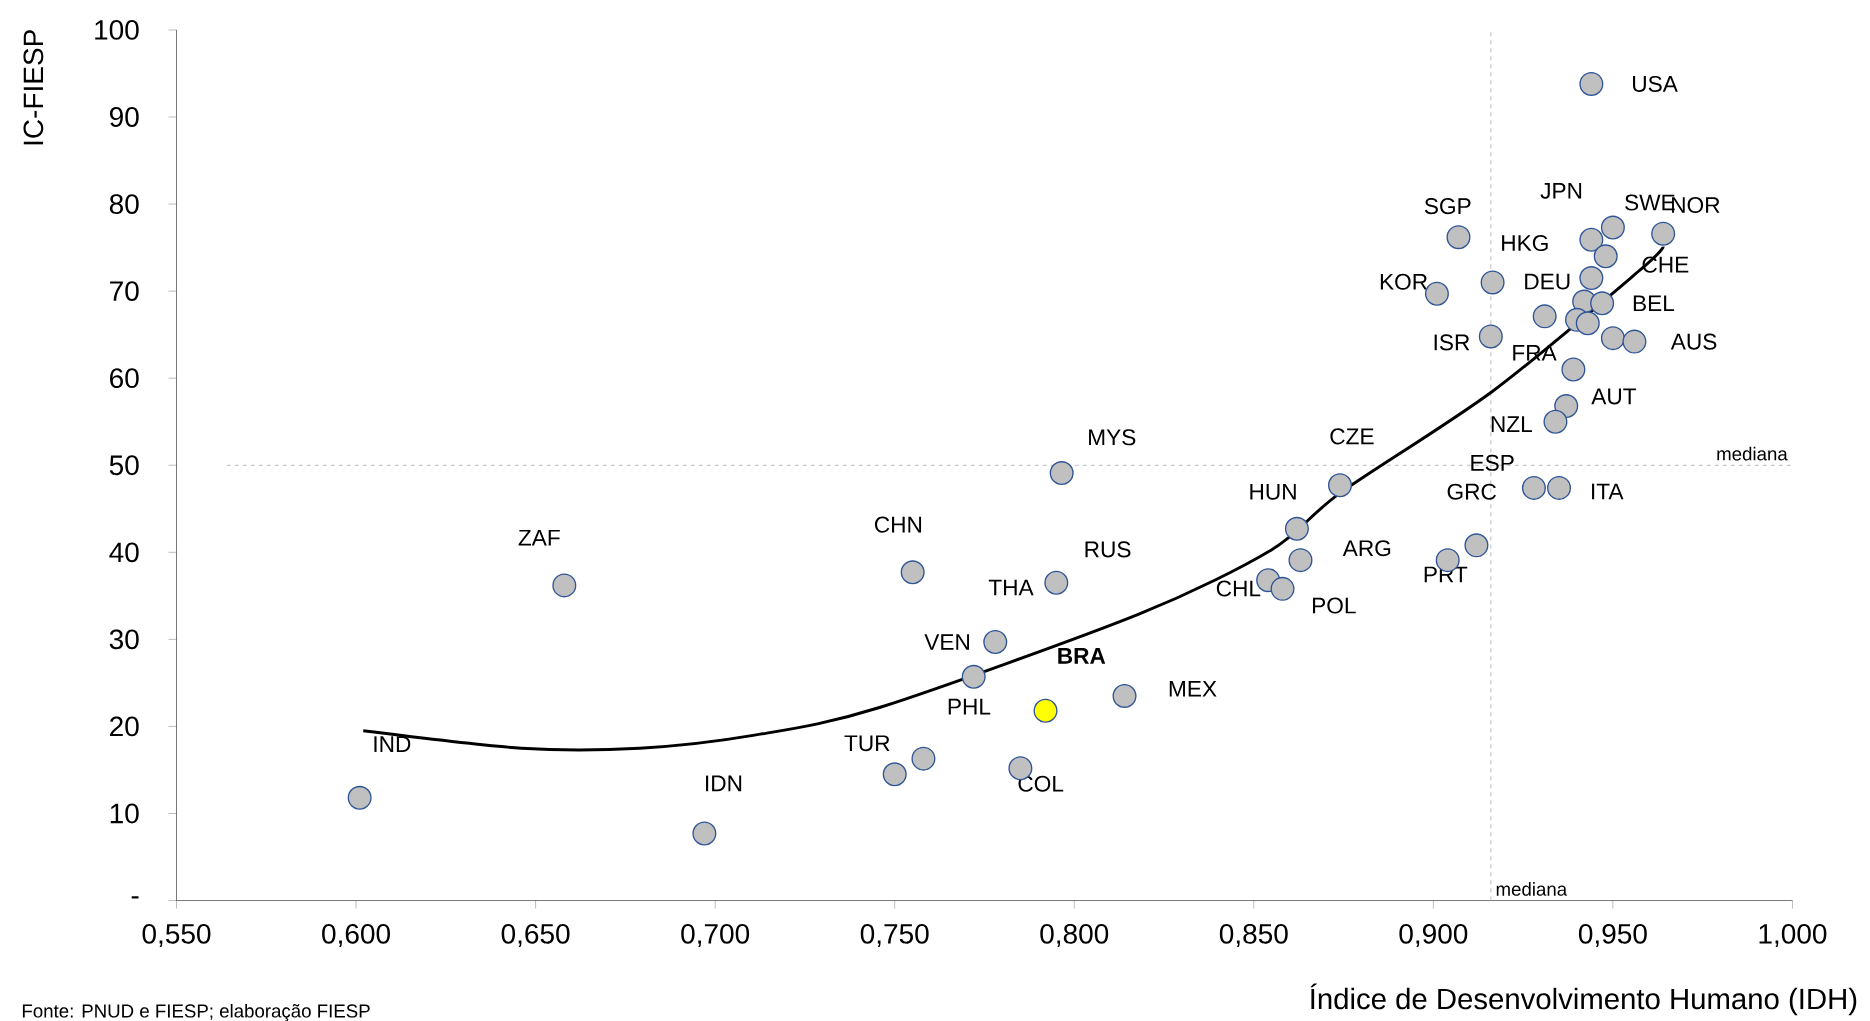 The image size is (1870, 1021). I want to click on x-tick-label: 0,700, so click(715, 935).